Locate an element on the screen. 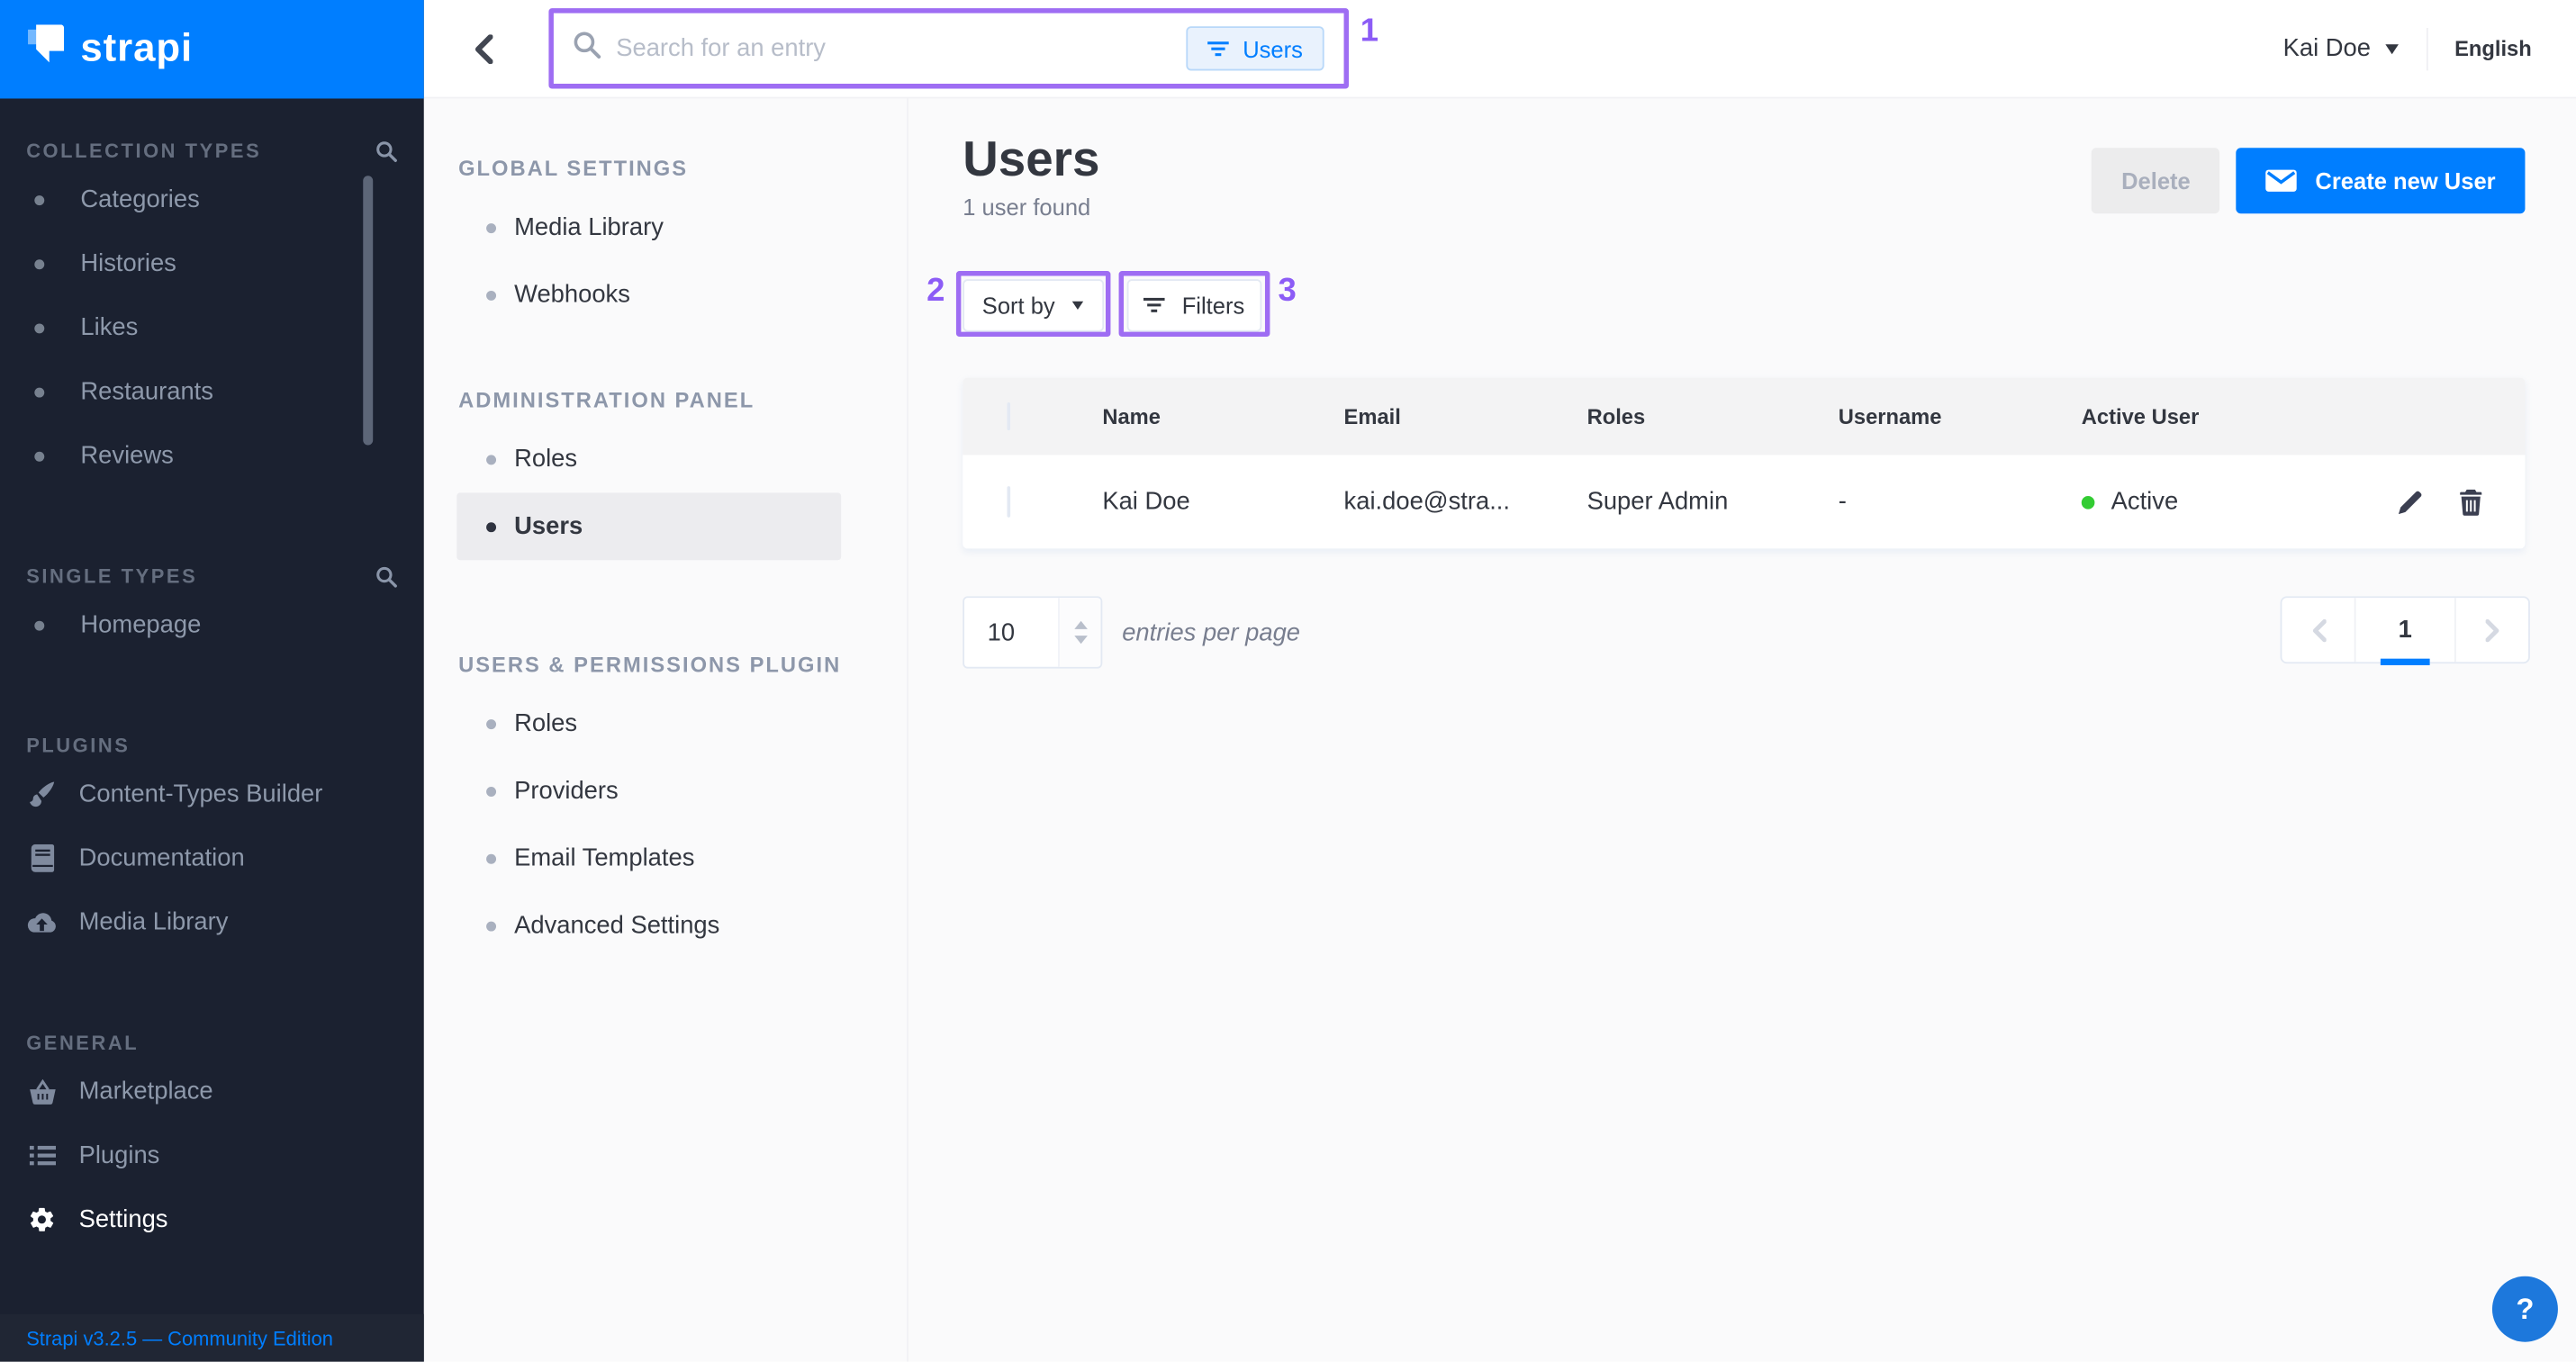  general-label: GENERAL is located at coordinates (83, 1043).